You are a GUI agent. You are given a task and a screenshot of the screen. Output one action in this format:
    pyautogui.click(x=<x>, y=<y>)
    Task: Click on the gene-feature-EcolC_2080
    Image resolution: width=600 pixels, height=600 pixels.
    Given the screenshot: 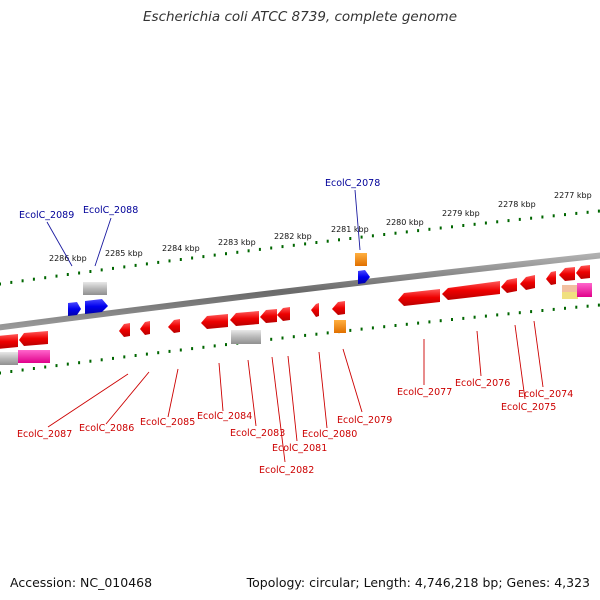 What is the action you would take?
    pyautogui.click(x=283, y=314)
    